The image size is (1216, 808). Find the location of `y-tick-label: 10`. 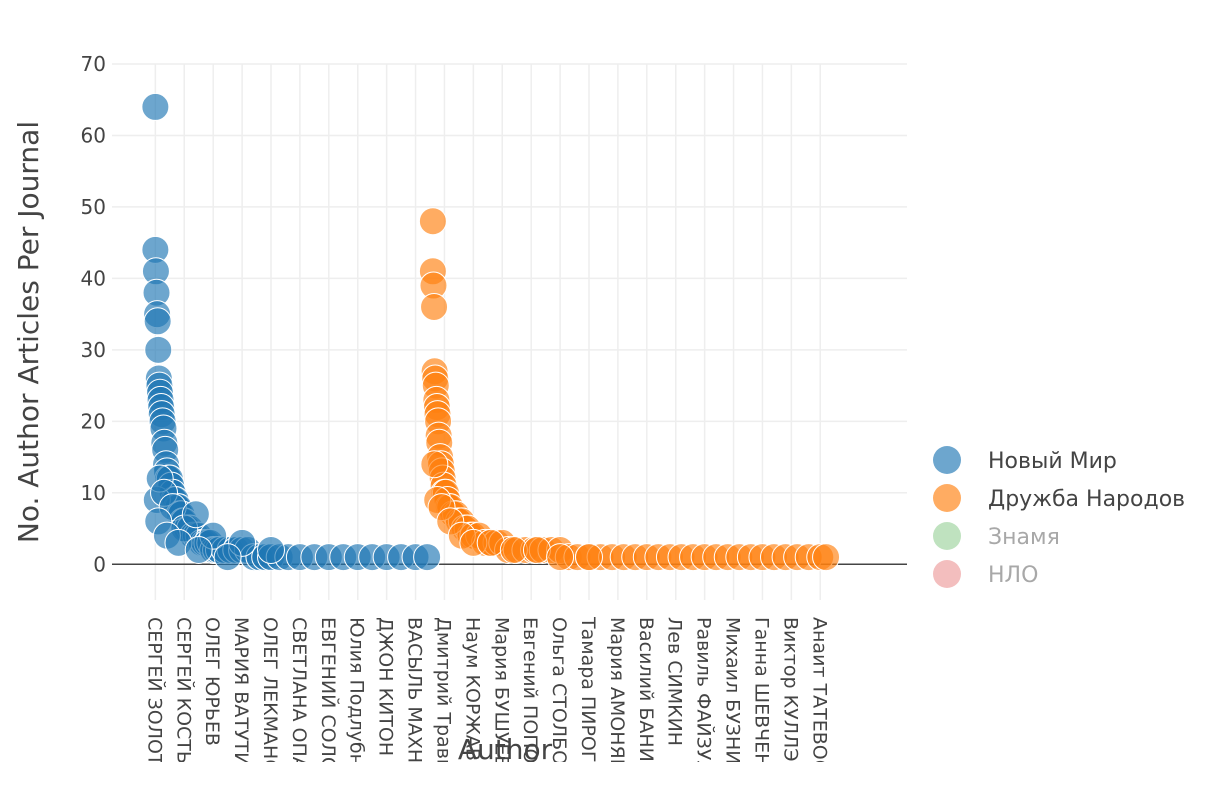

y-tick-label: 10 is located at coordinates (93, 493).